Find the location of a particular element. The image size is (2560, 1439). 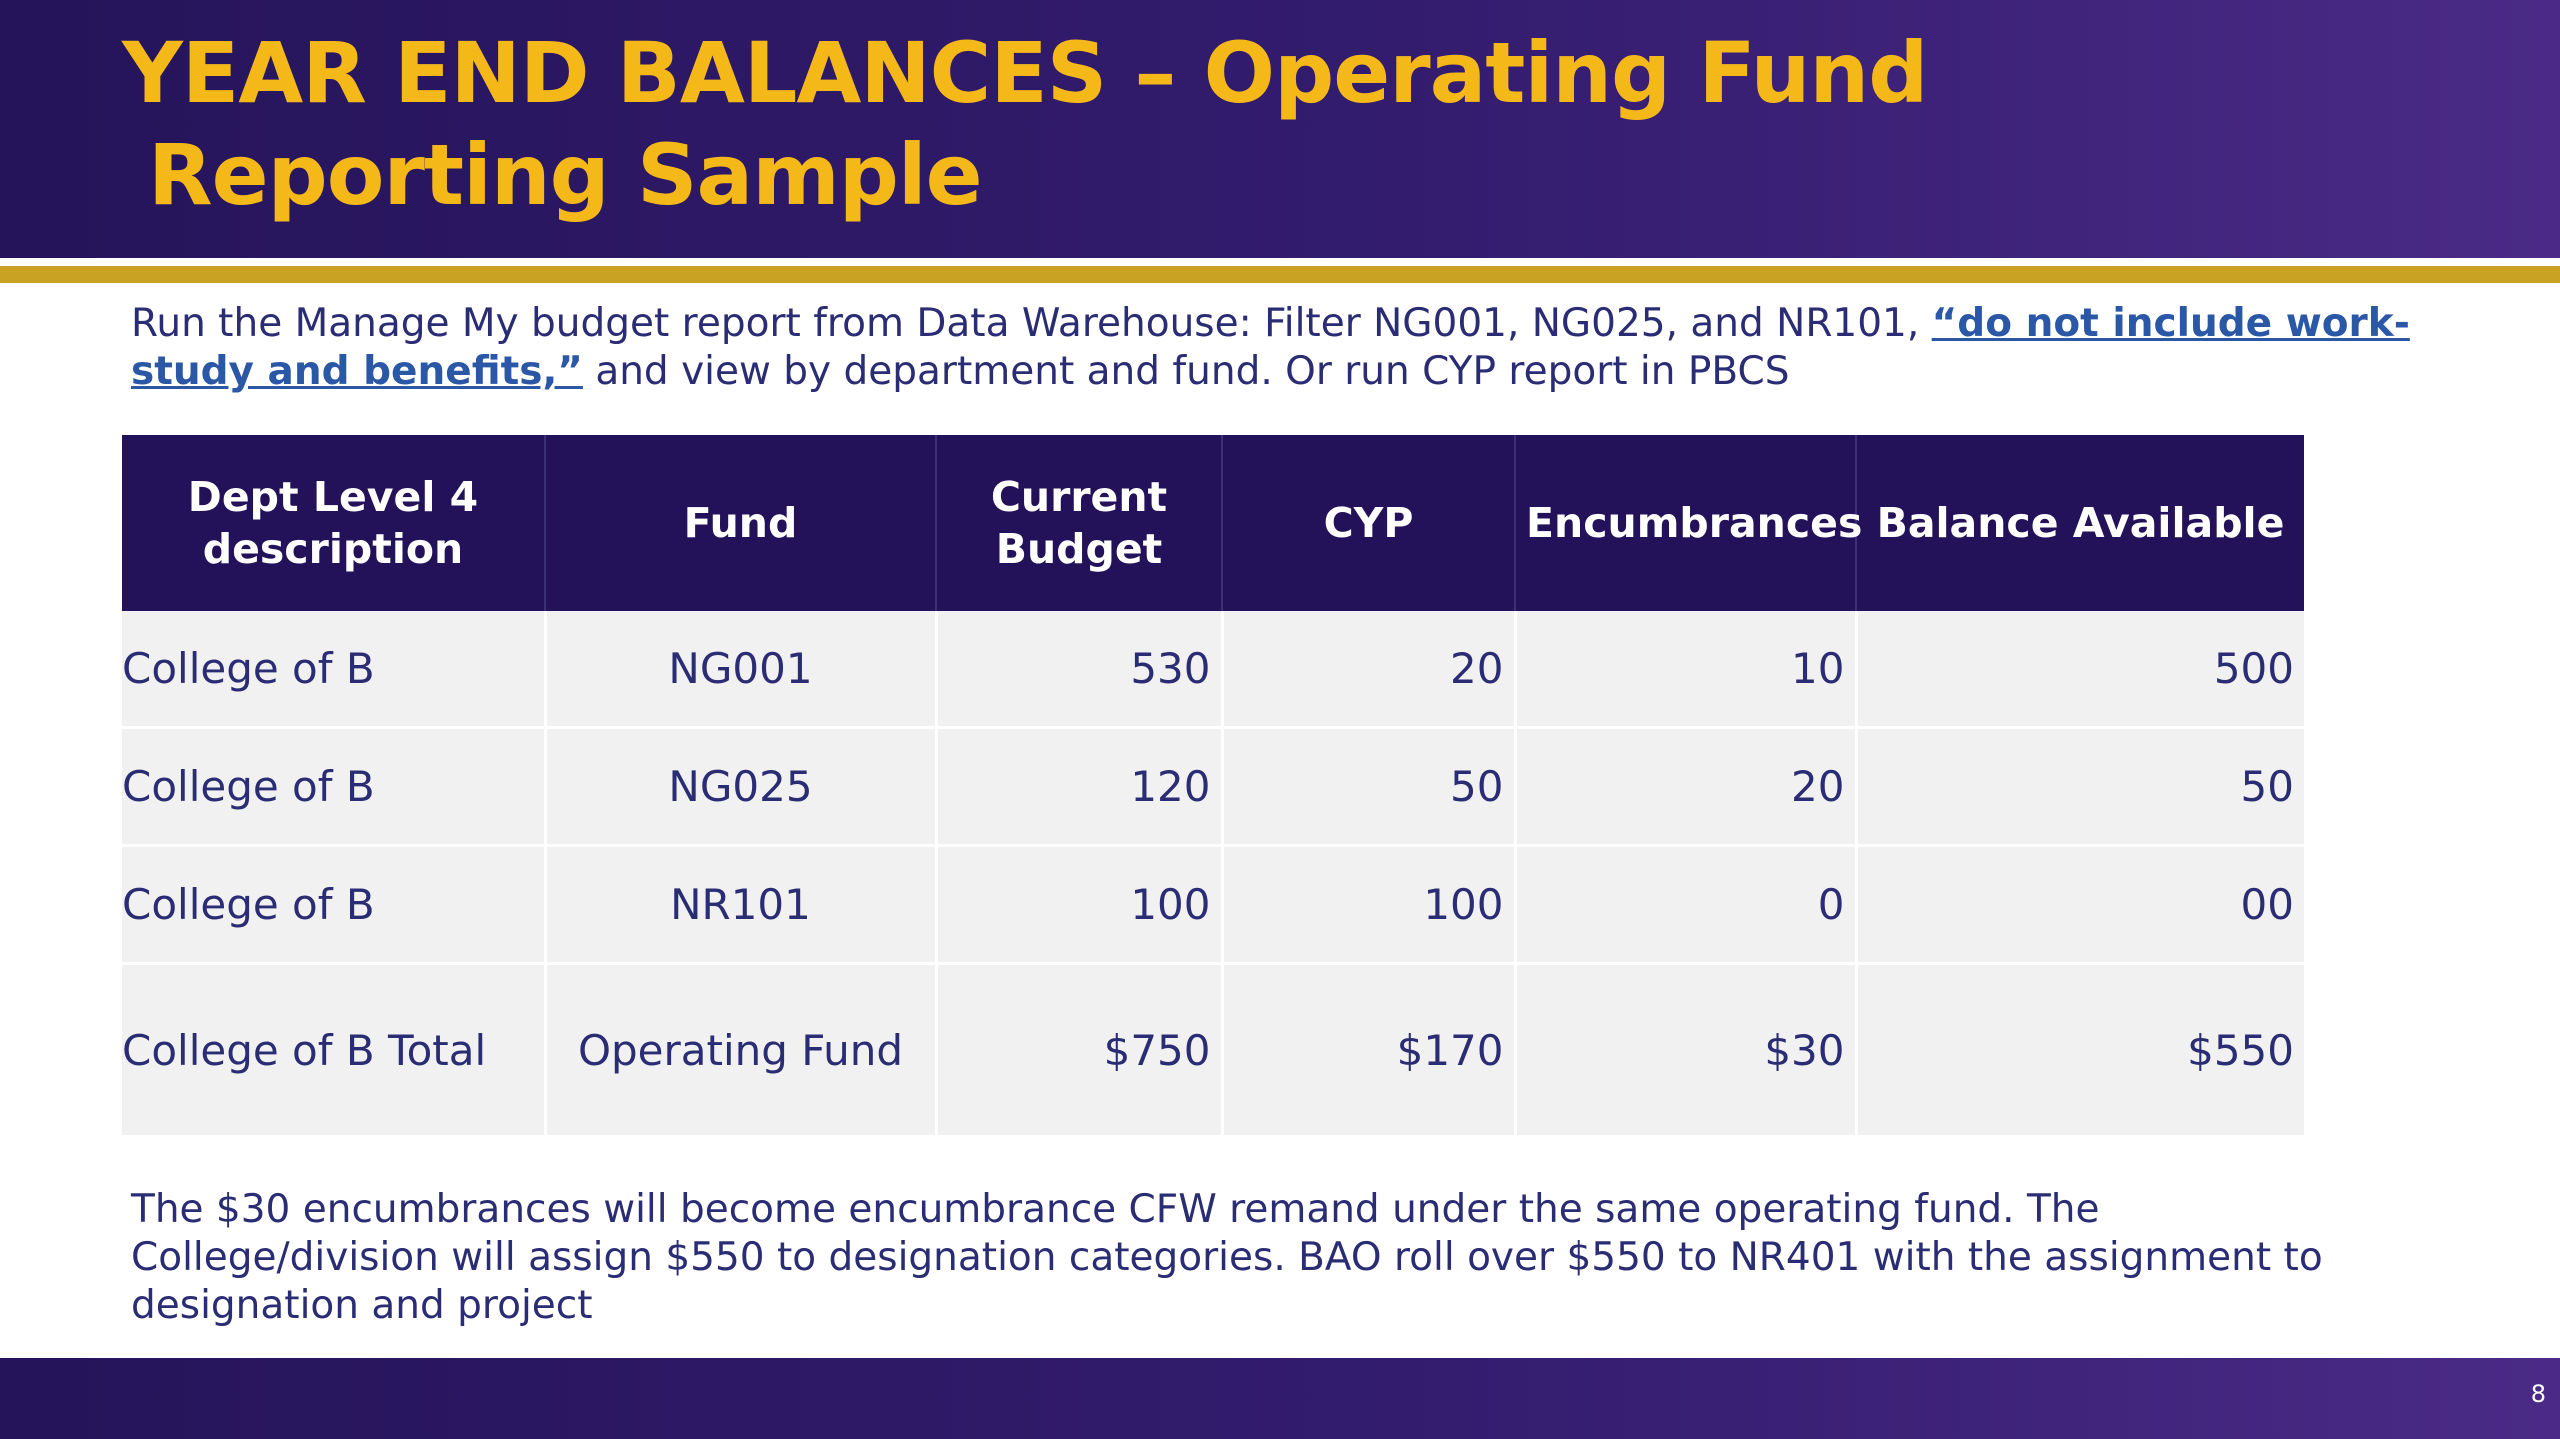

table-row: College of B NG001 530 20 10 500 is located at coordinates (1213, 670).